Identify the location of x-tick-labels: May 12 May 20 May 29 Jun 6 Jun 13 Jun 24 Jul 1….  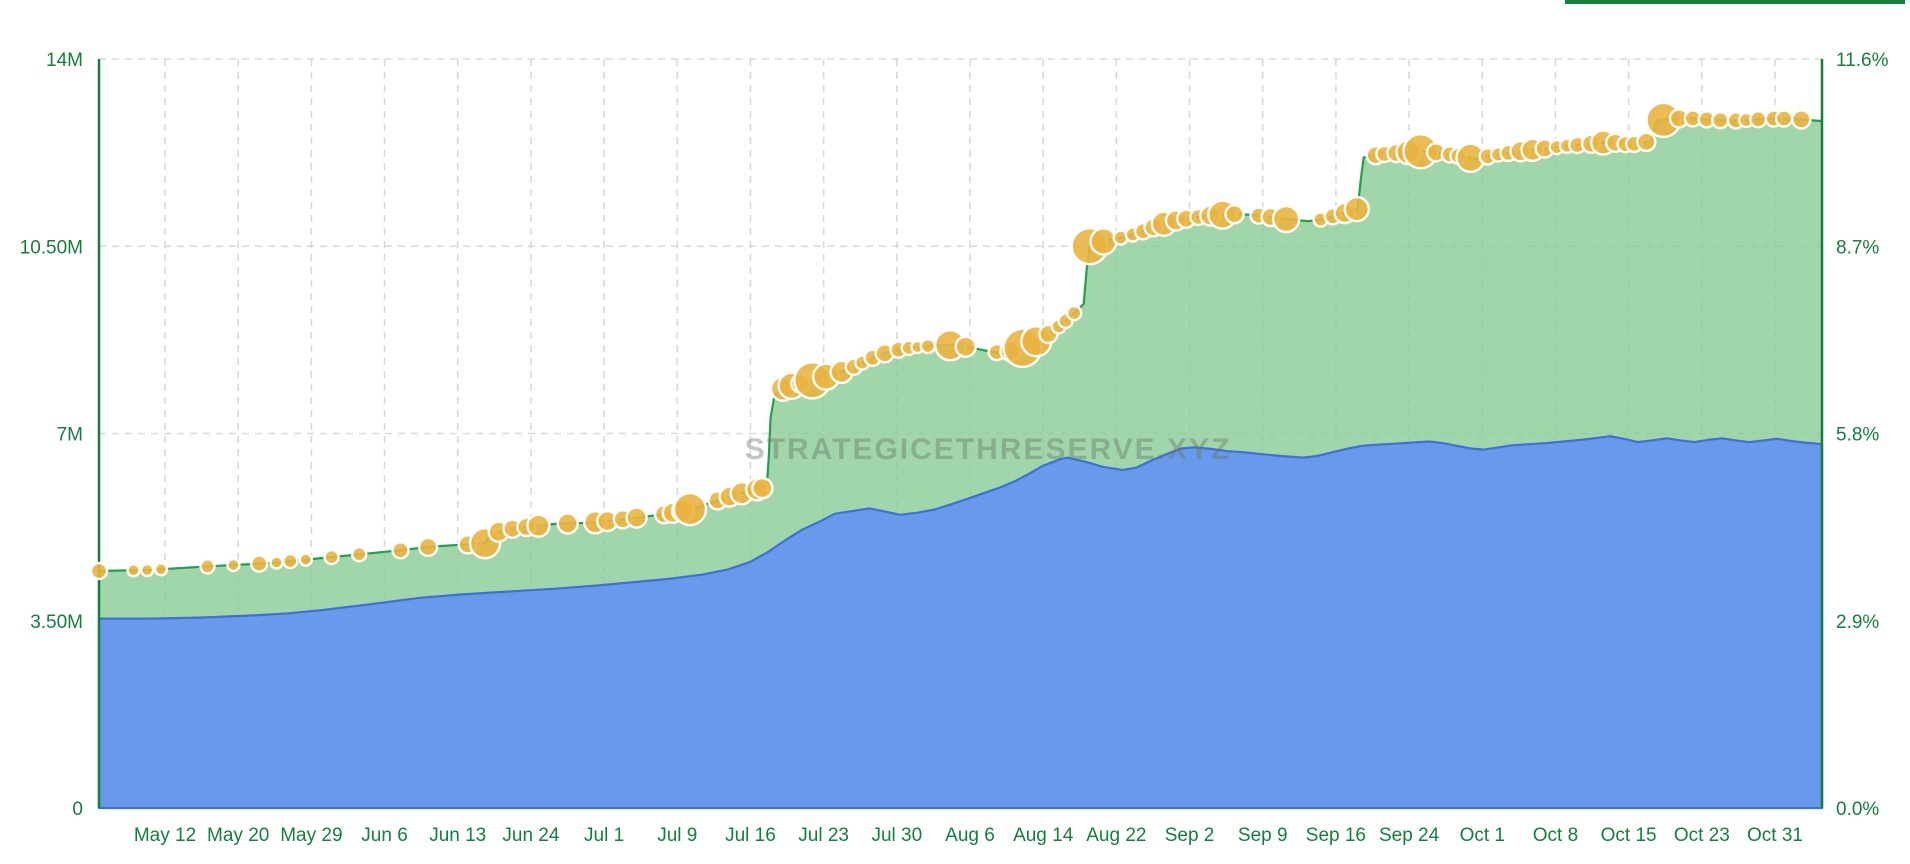
(968, 835).